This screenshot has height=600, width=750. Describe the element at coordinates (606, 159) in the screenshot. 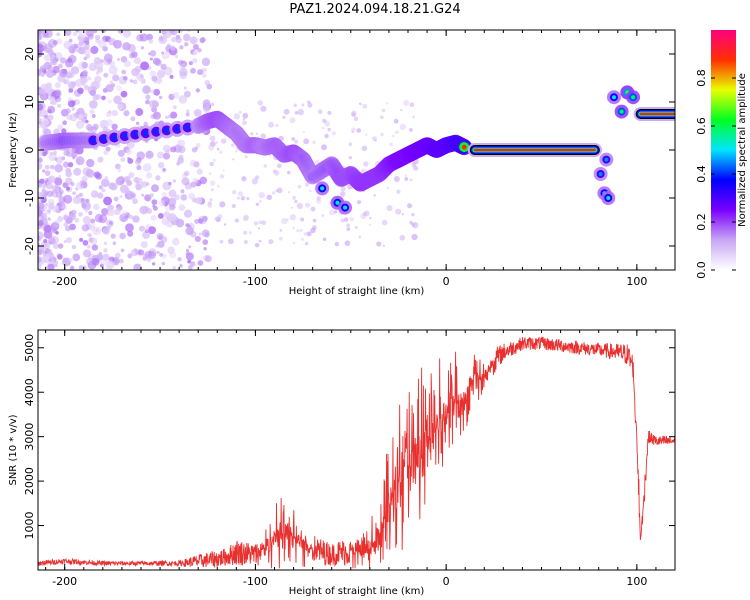

I see `blob-core` at that location.